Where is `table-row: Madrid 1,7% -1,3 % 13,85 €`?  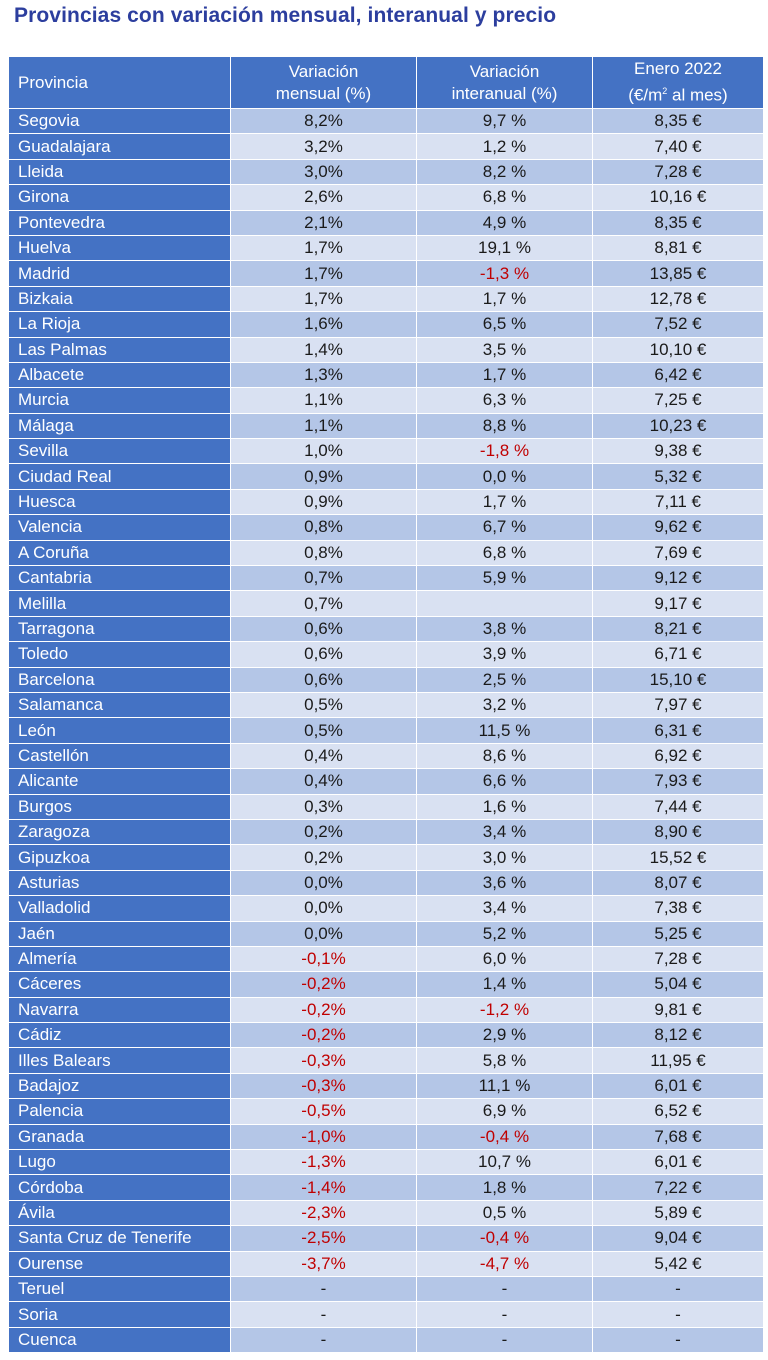
table-row: Madrid 1,7% -1,3 % 13,85 € is located at coordinates (386, 273).